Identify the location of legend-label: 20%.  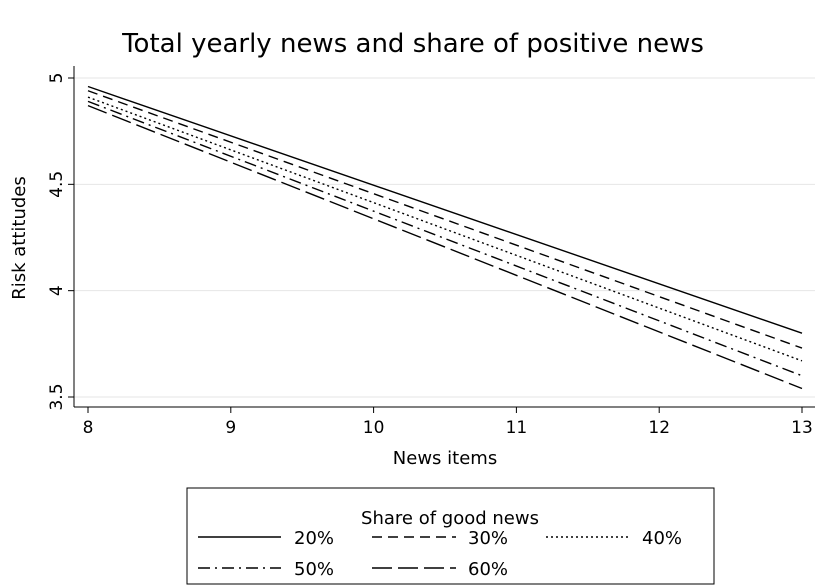
(314, 538).